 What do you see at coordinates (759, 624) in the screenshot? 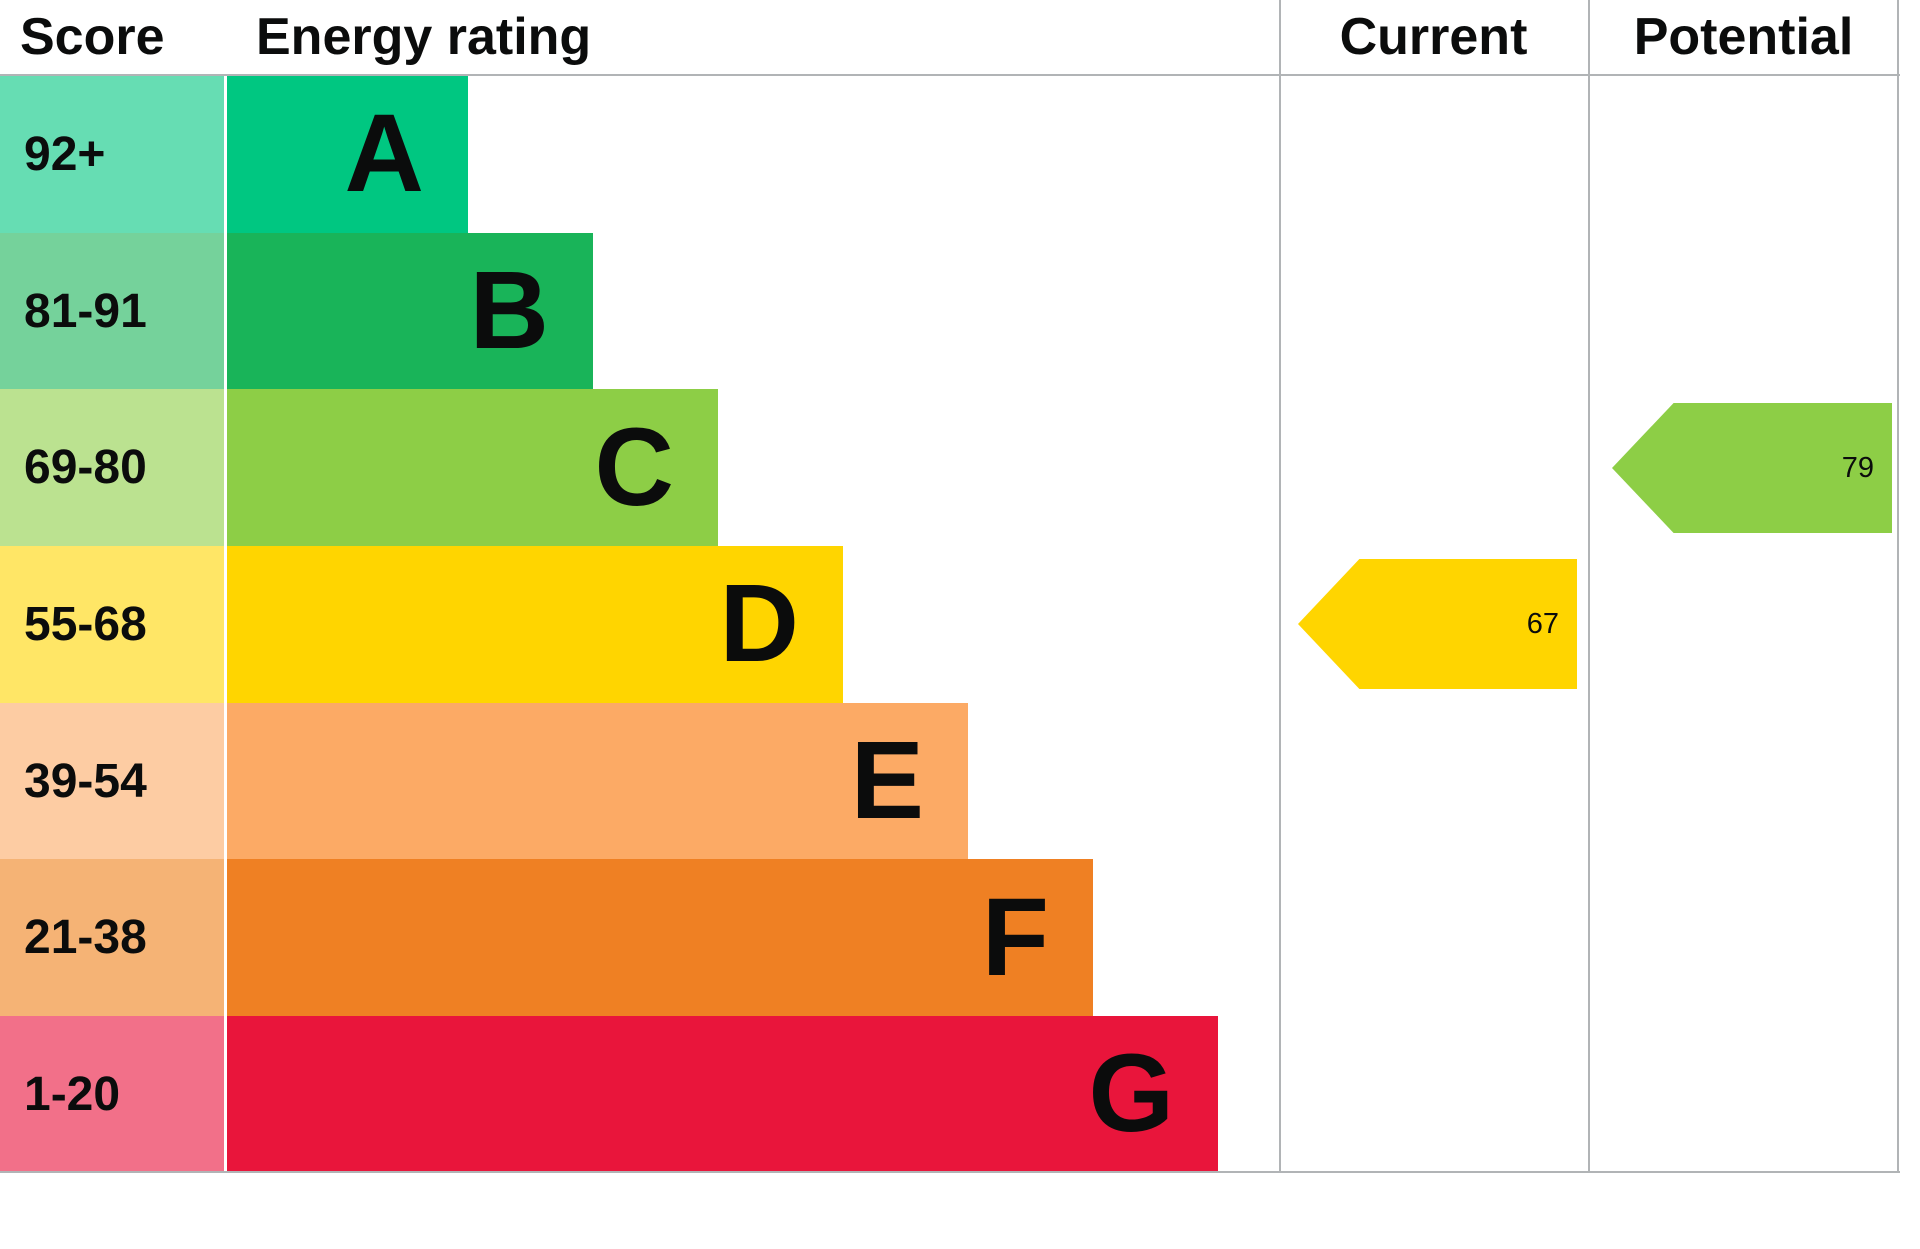
I see `band-letter: D` at bounding box center [759, 624].